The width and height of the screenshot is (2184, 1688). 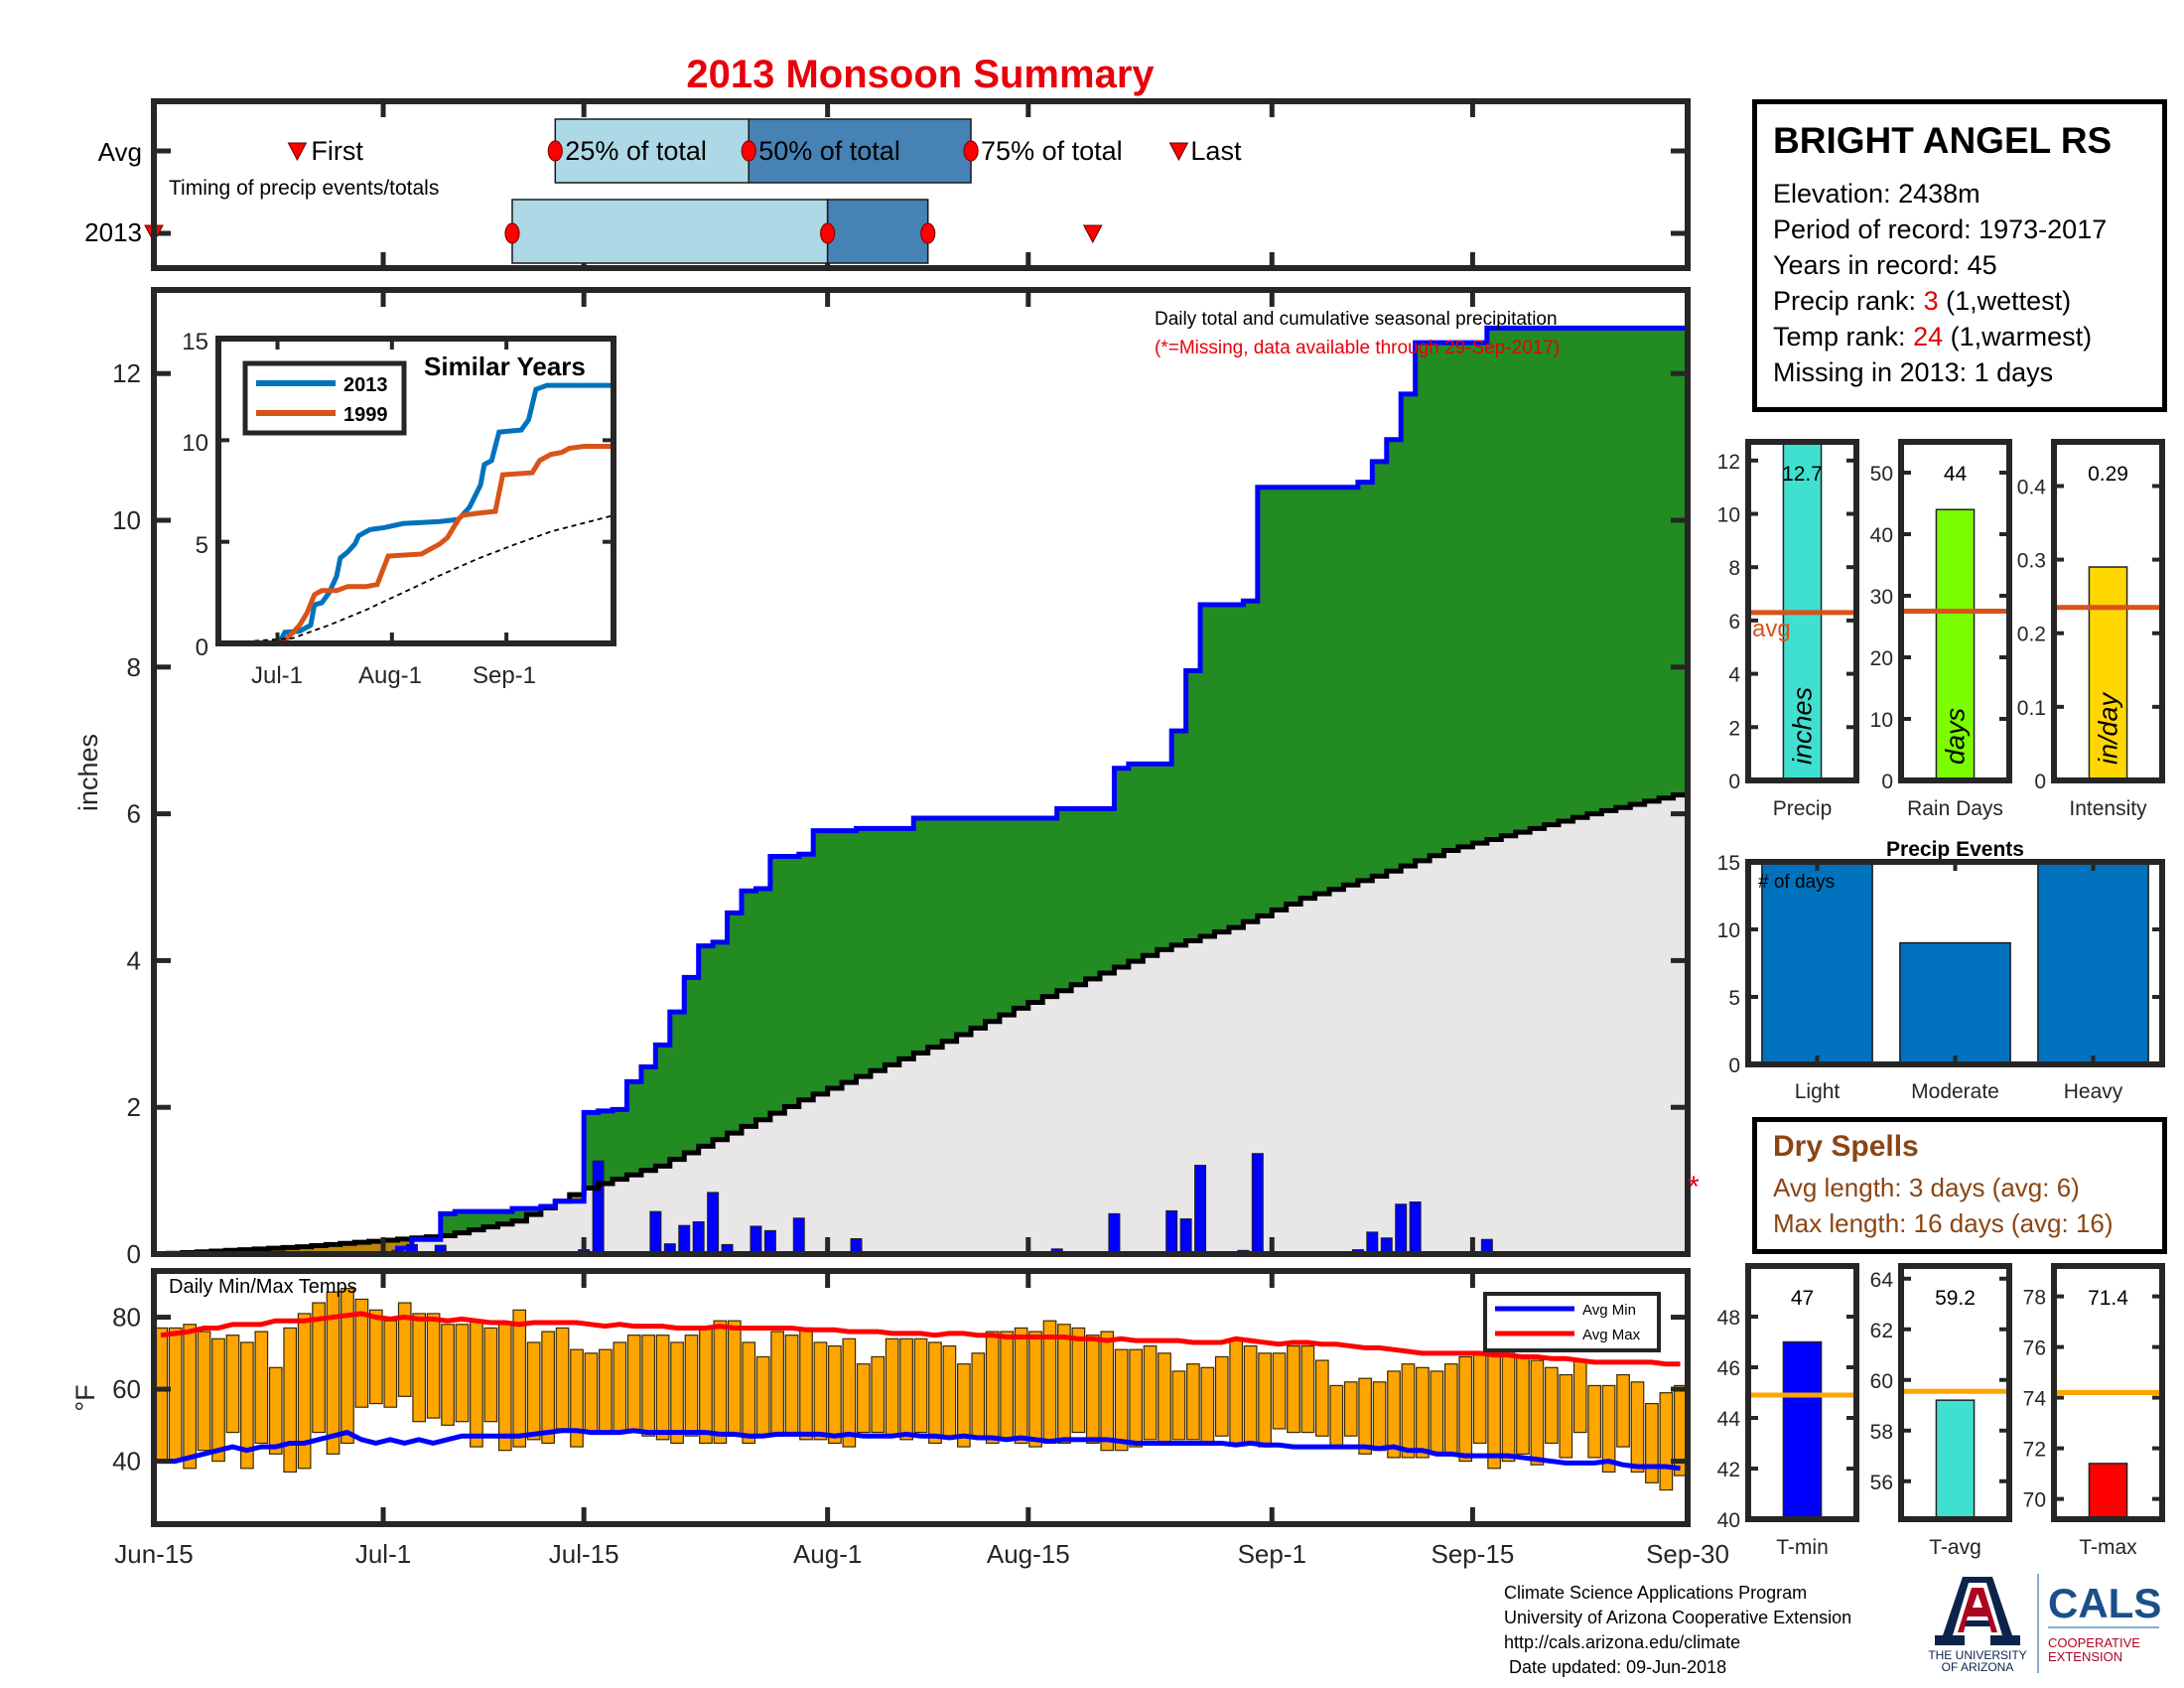 I want to click on summary-ytick-label: 0, so click(x=1887, y=782).